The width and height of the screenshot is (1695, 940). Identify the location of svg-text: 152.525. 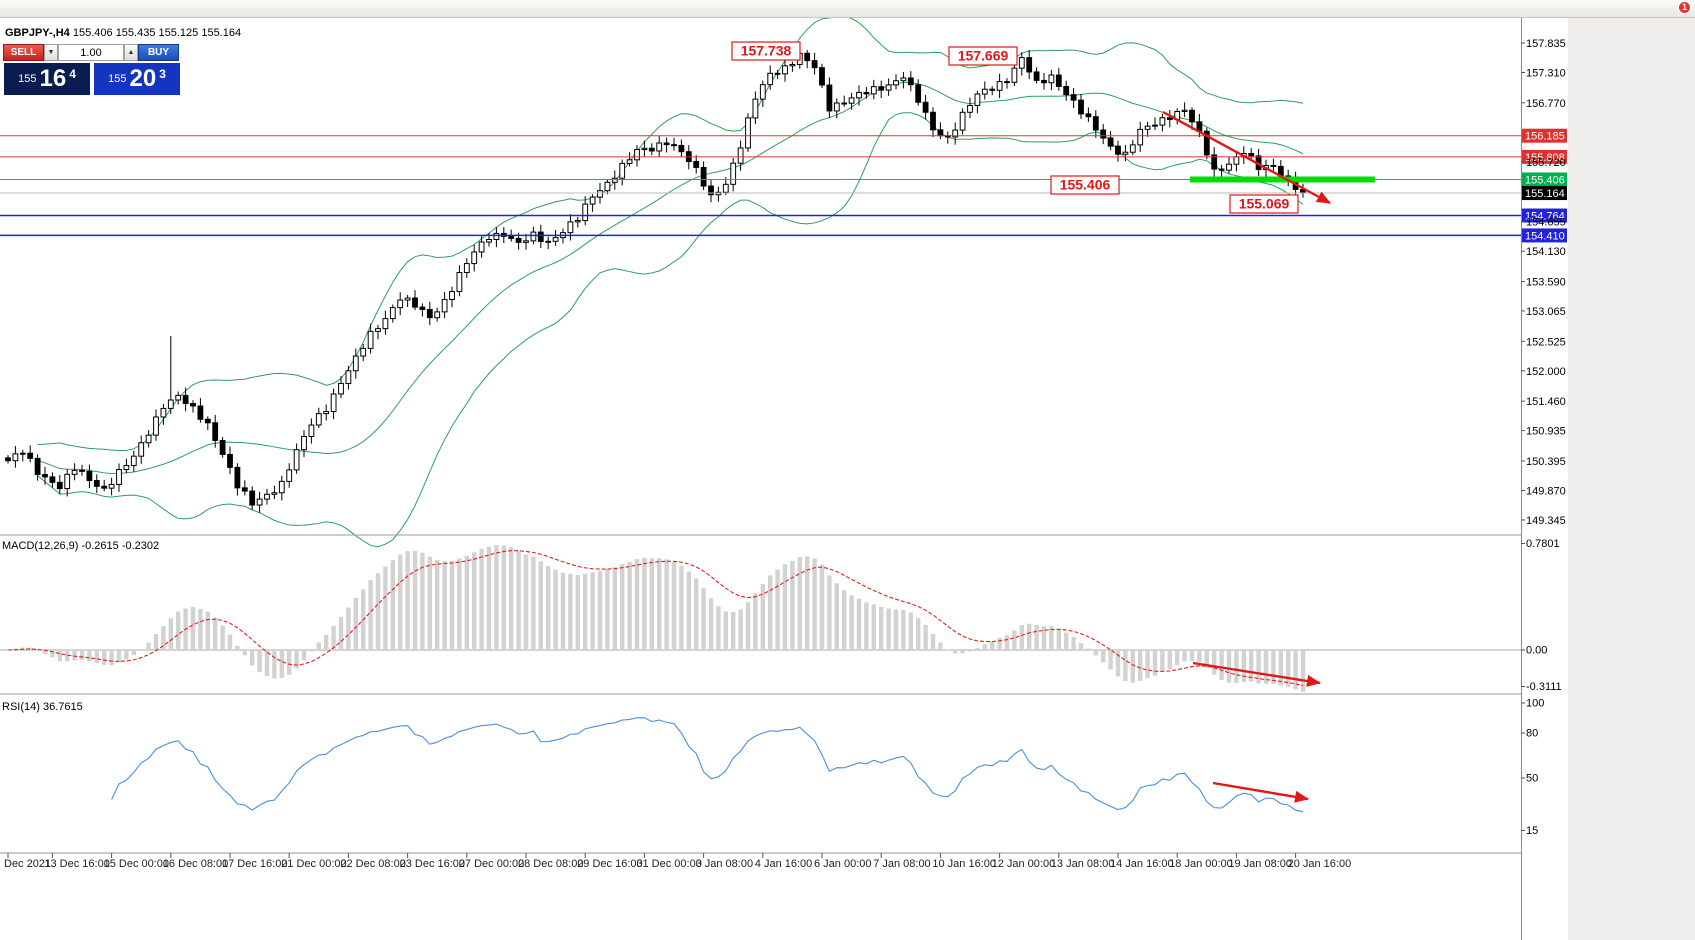
(1546, 342).